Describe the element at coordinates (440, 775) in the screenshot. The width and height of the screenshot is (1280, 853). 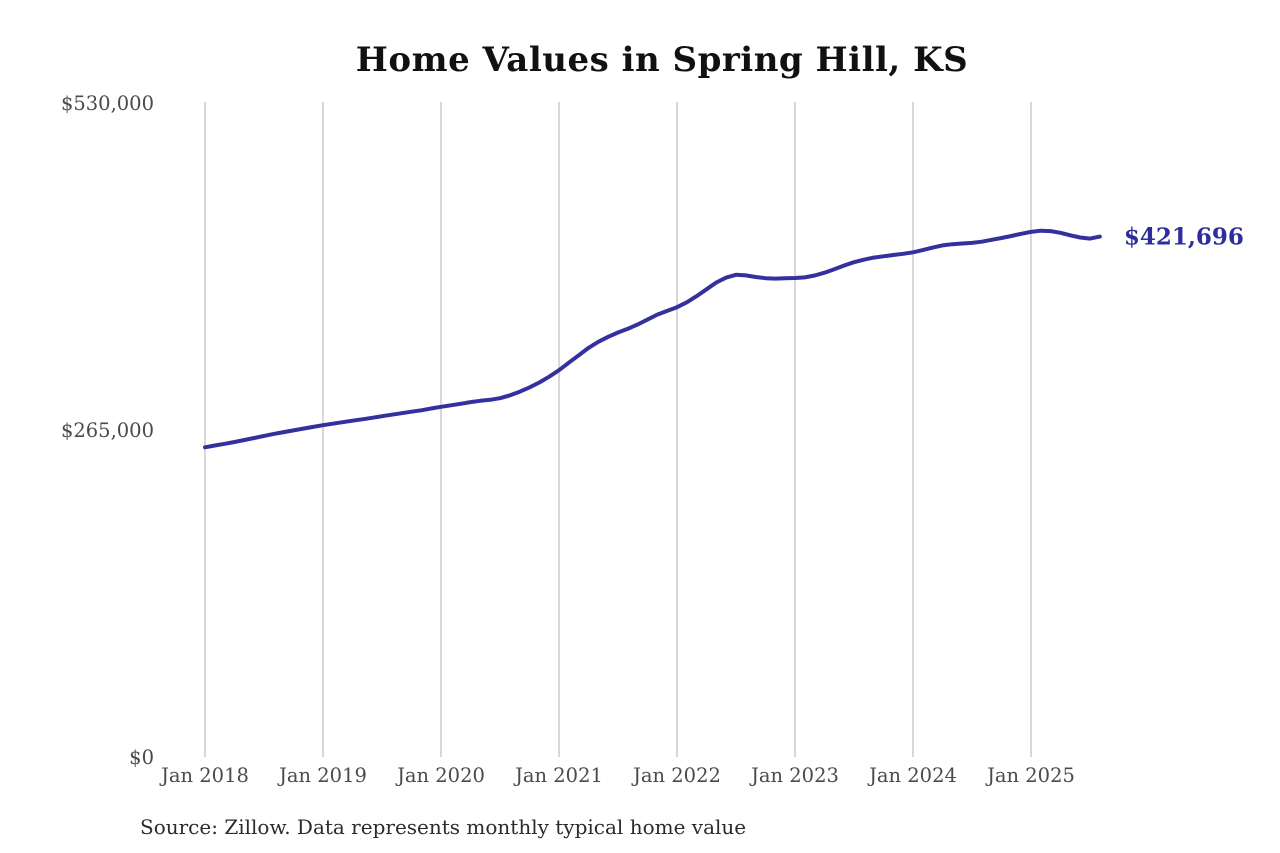
I see `x-tick-label: Jan 2020` at that location.